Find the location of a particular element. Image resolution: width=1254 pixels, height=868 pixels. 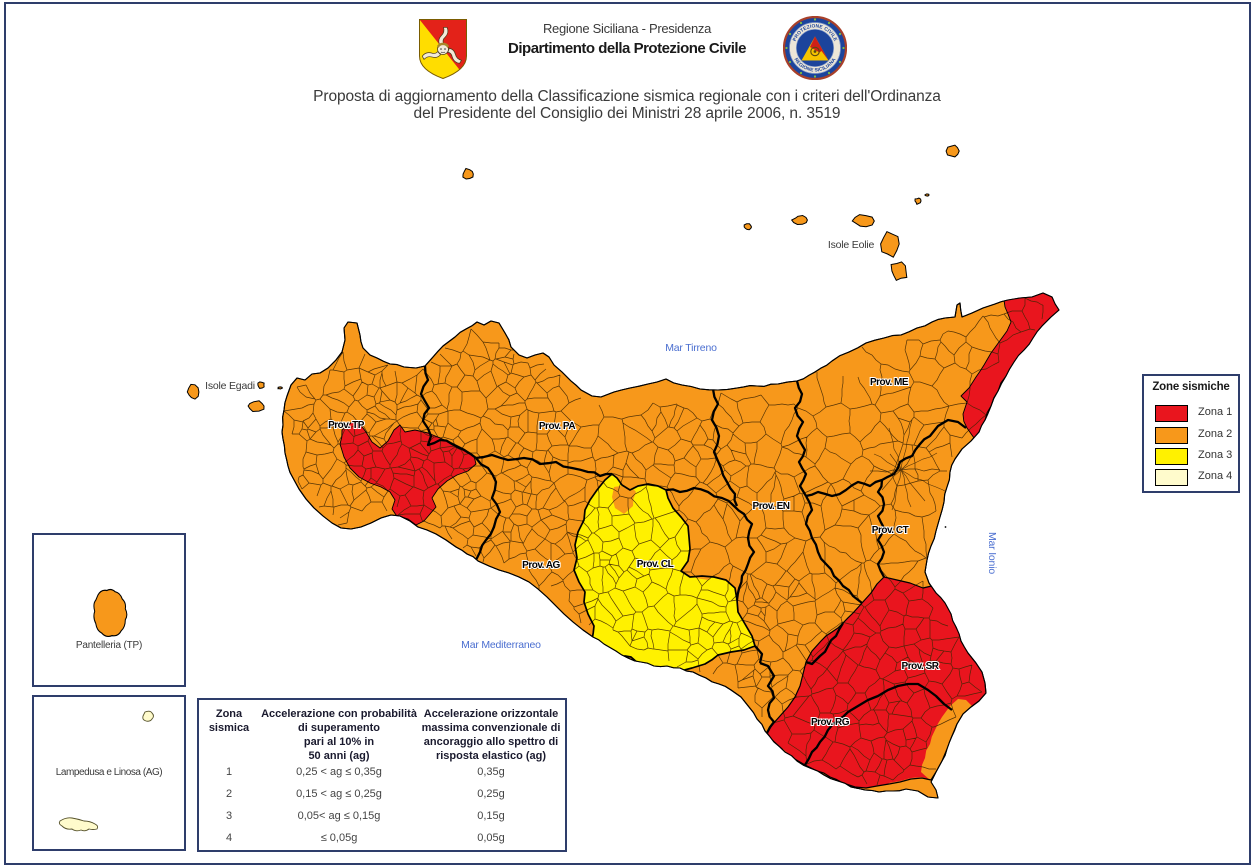

svg-text: Prov. CL is located at coordinates (655, 564).